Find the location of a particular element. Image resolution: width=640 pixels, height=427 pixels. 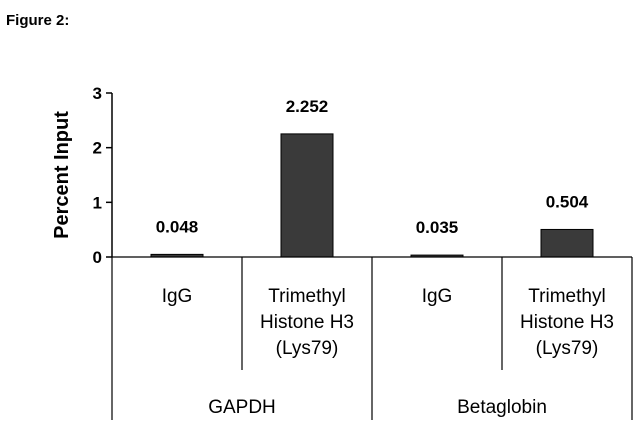

y-tick-label: 1 is located at coordinates (97, 202).